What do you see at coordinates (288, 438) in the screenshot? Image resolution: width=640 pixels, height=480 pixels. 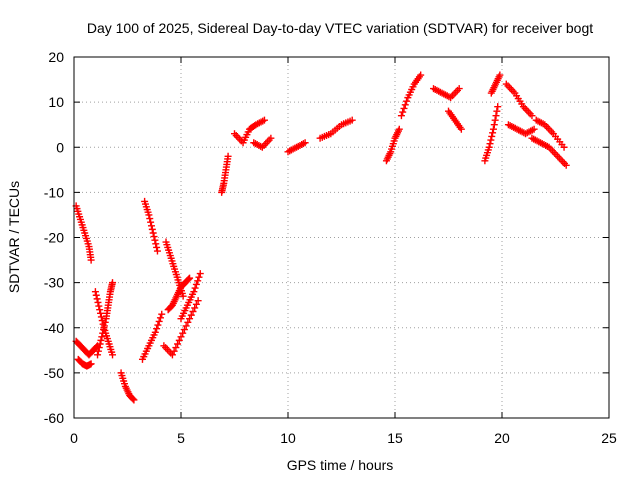 I see `x-tick-label: 10` at bounding box center [288, 438].